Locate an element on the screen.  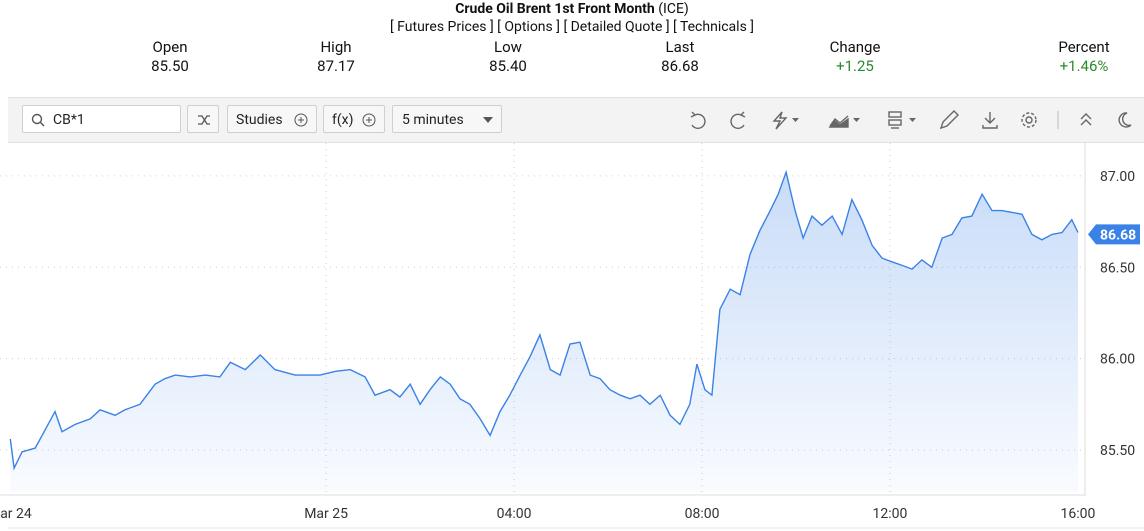
link: [ Detailed Quote ] is located at coordinates (616, 27).